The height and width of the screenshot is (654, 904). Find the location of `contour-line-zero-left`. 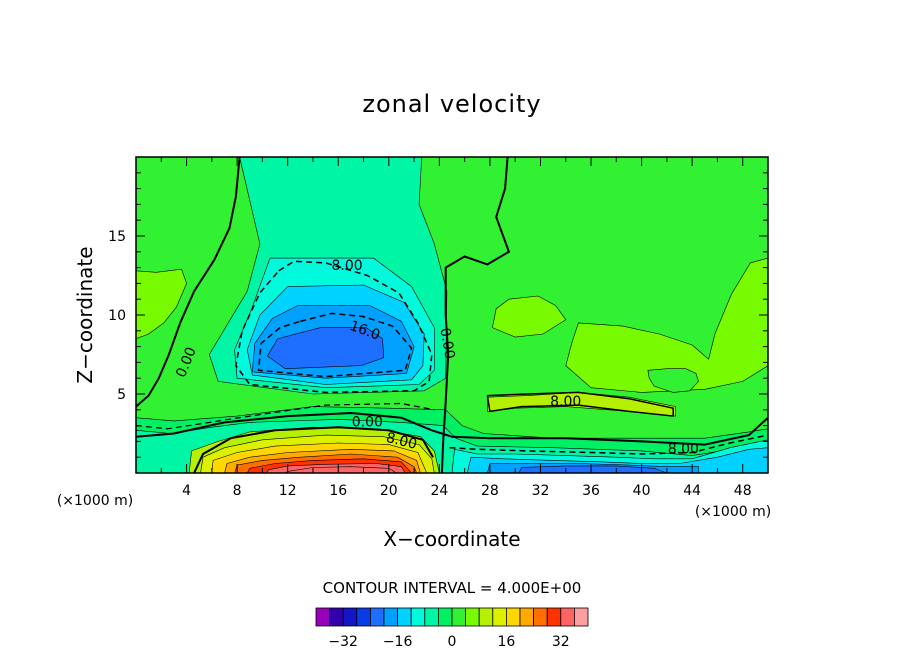

contour-line-zero-left is located at coordinates (188, 282).